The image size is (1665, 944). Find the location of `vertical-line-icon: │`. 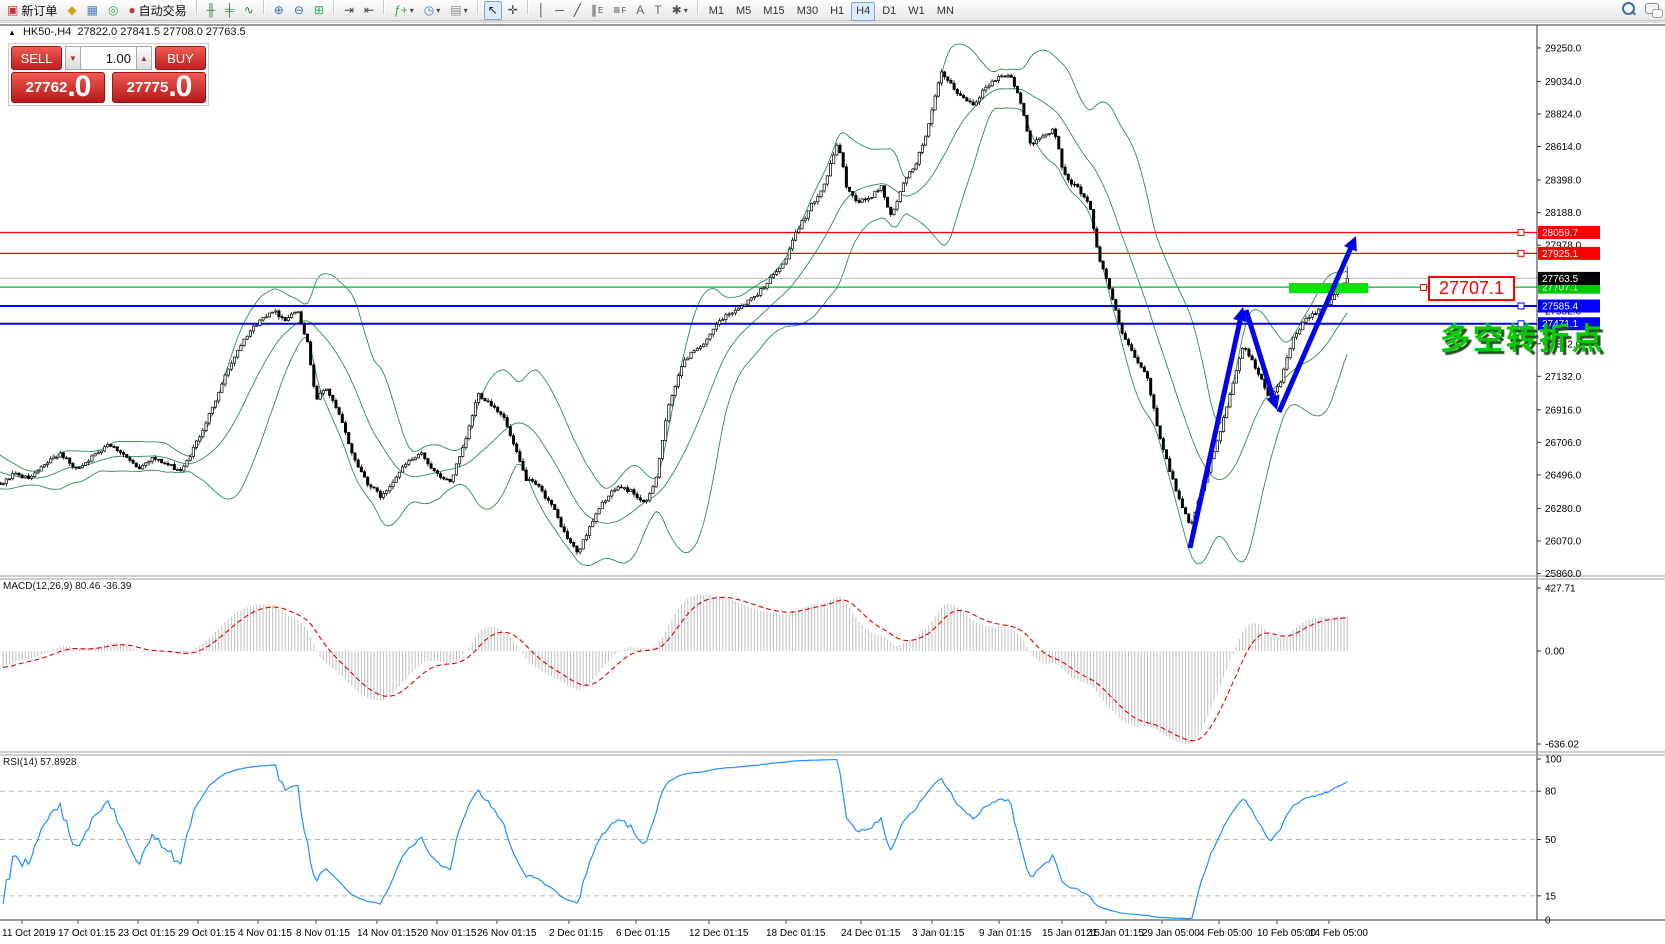

vertical-line-icon: │ is located at coordinates (542, 10).